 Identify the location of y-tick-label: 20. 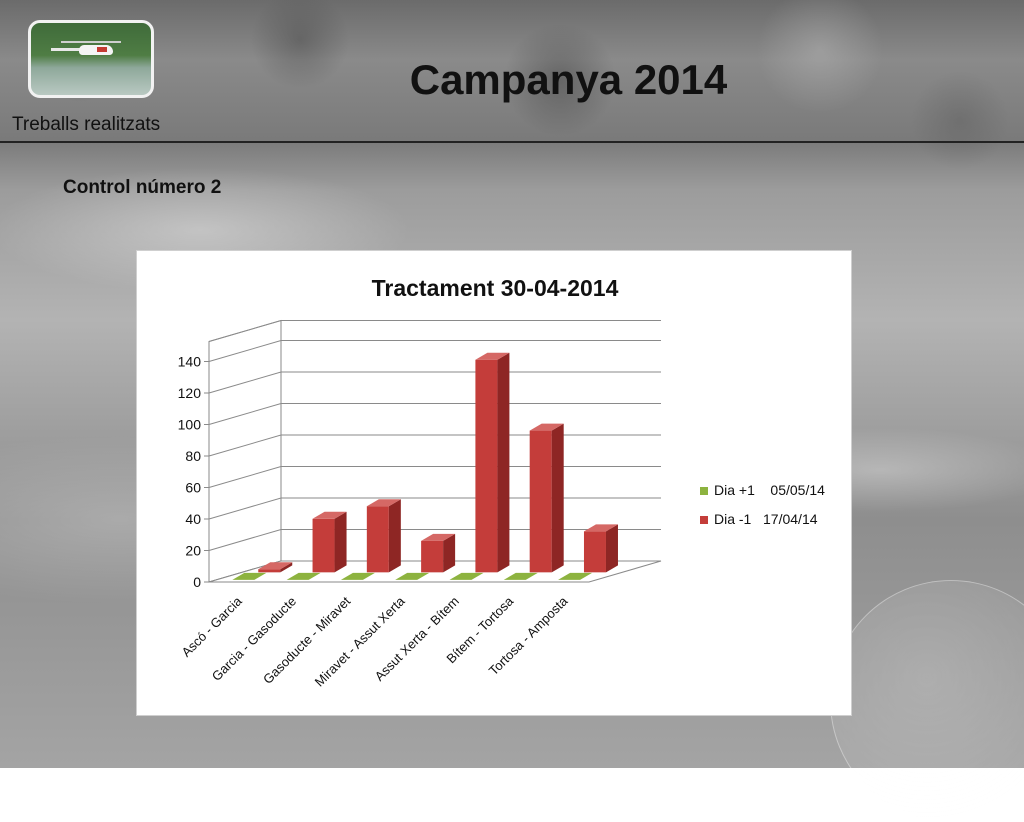
(193, 551).